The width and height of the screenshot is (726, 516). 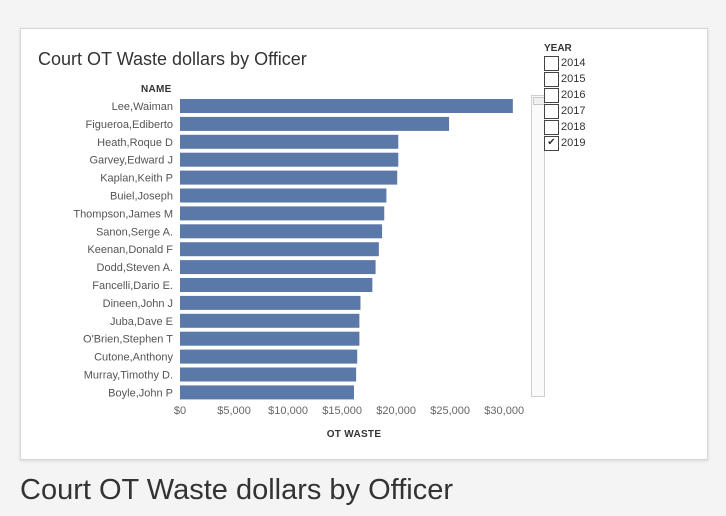 What do you see at coordinates (135, 143) in the screenshot?
I see `category-label: Heath,Roque D` at bounding box center [135, 143].